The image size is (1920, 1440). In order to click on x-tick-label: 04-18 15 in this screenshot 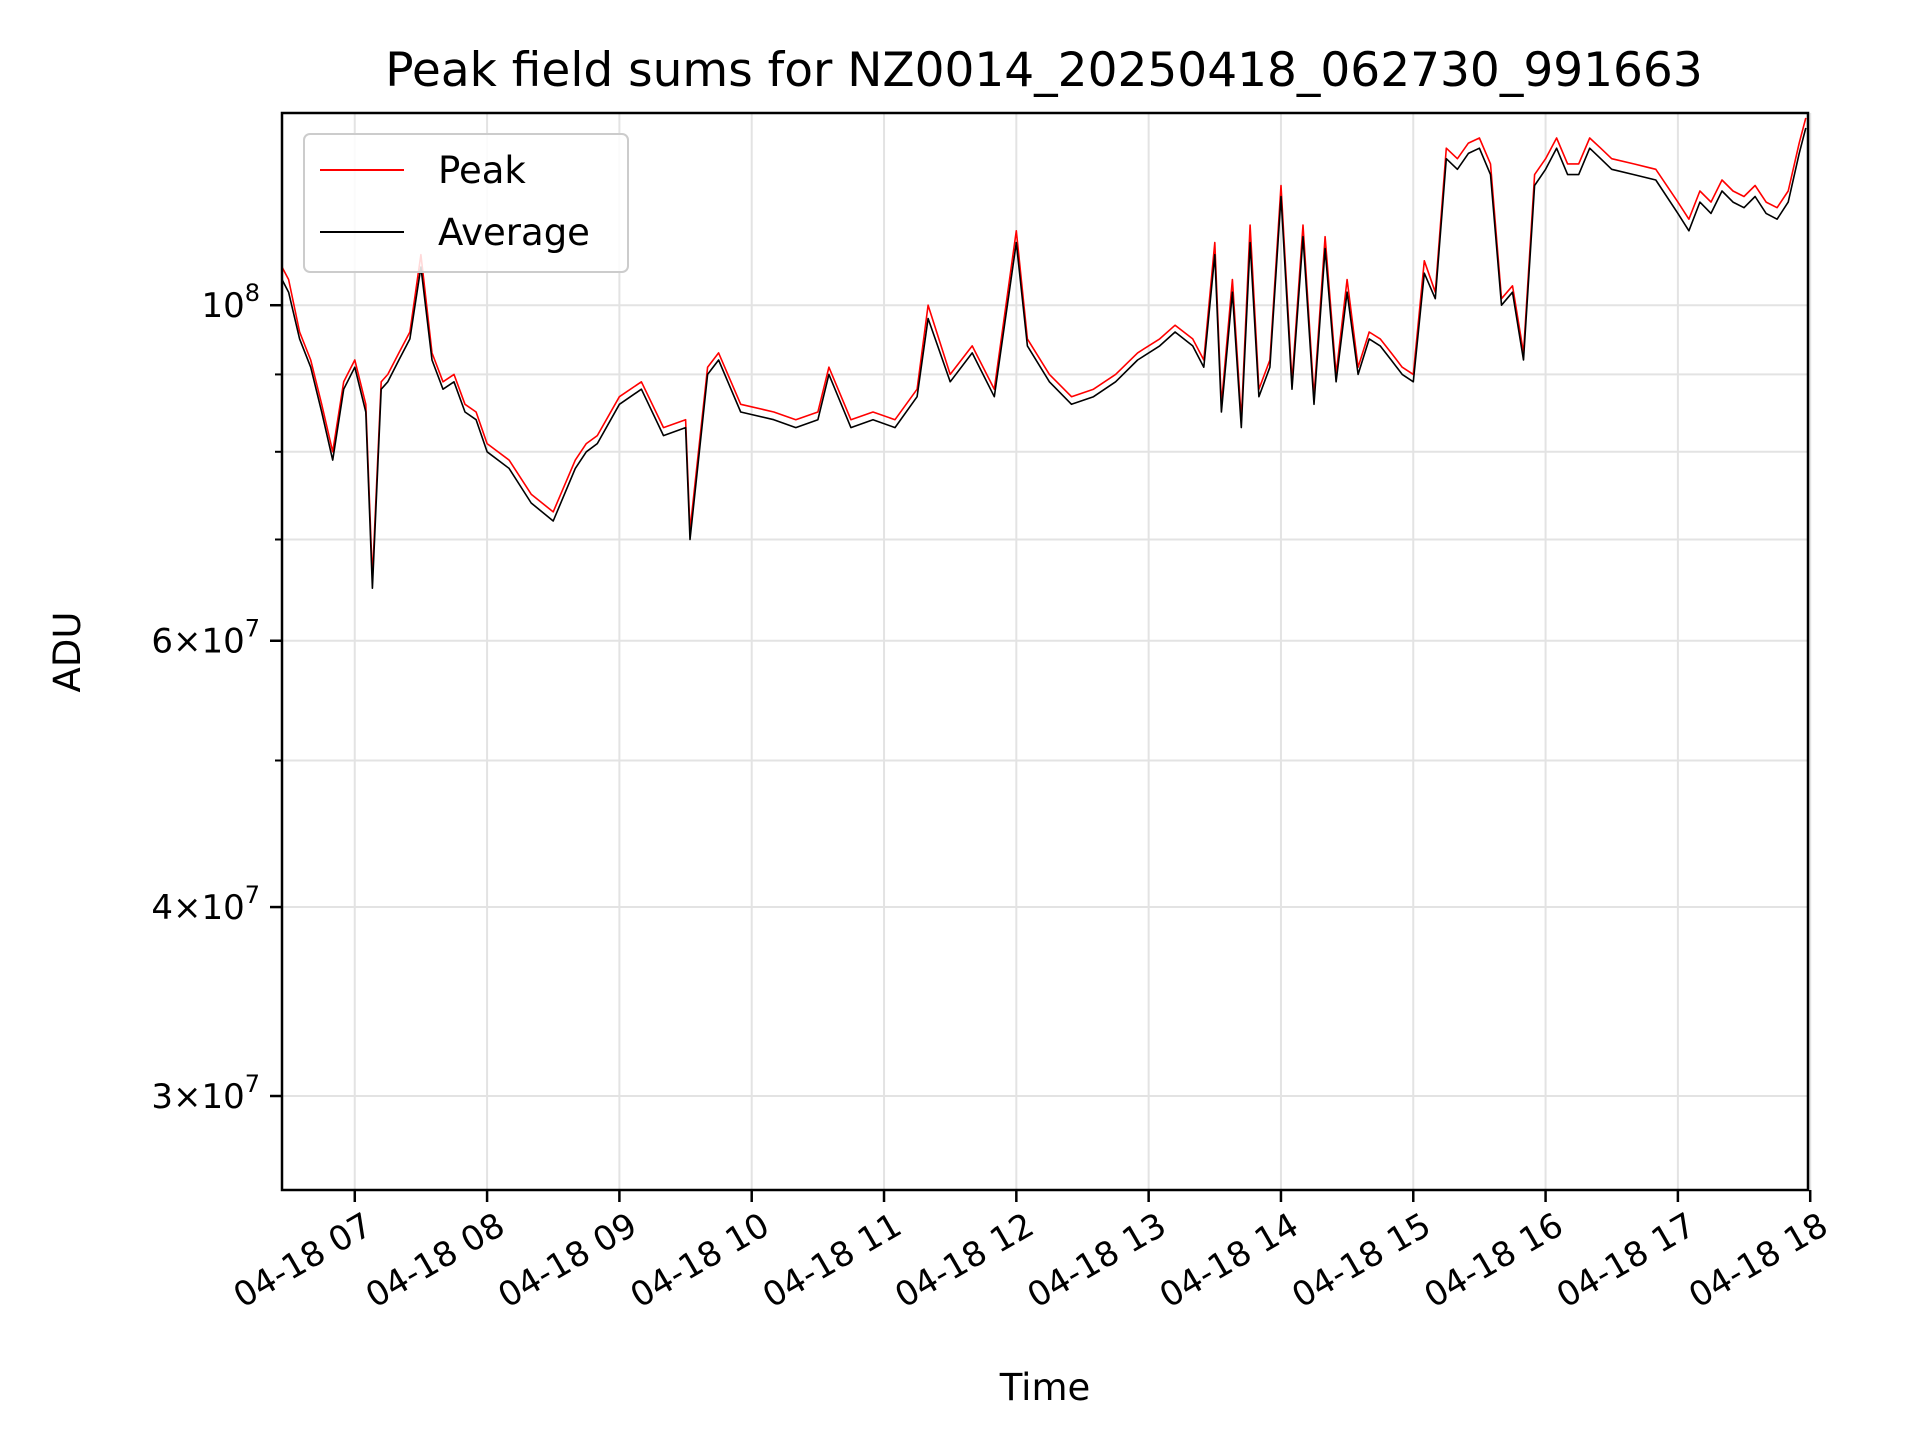, I will do `click(1361, 1260)`.